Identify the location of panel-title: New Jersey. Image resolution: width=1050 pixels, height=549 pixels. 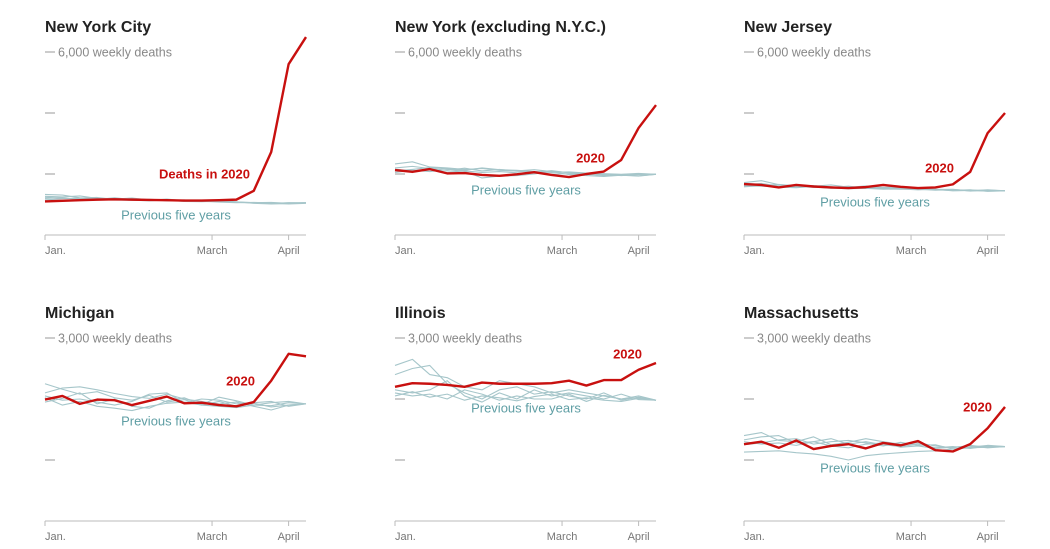
(788, 27).